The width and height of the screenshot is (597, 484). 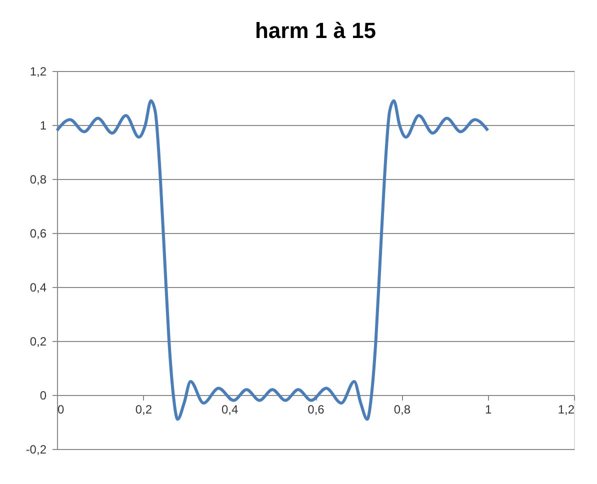 I want to click on x-tick-label: 0,2, so click(x=143, y=409).